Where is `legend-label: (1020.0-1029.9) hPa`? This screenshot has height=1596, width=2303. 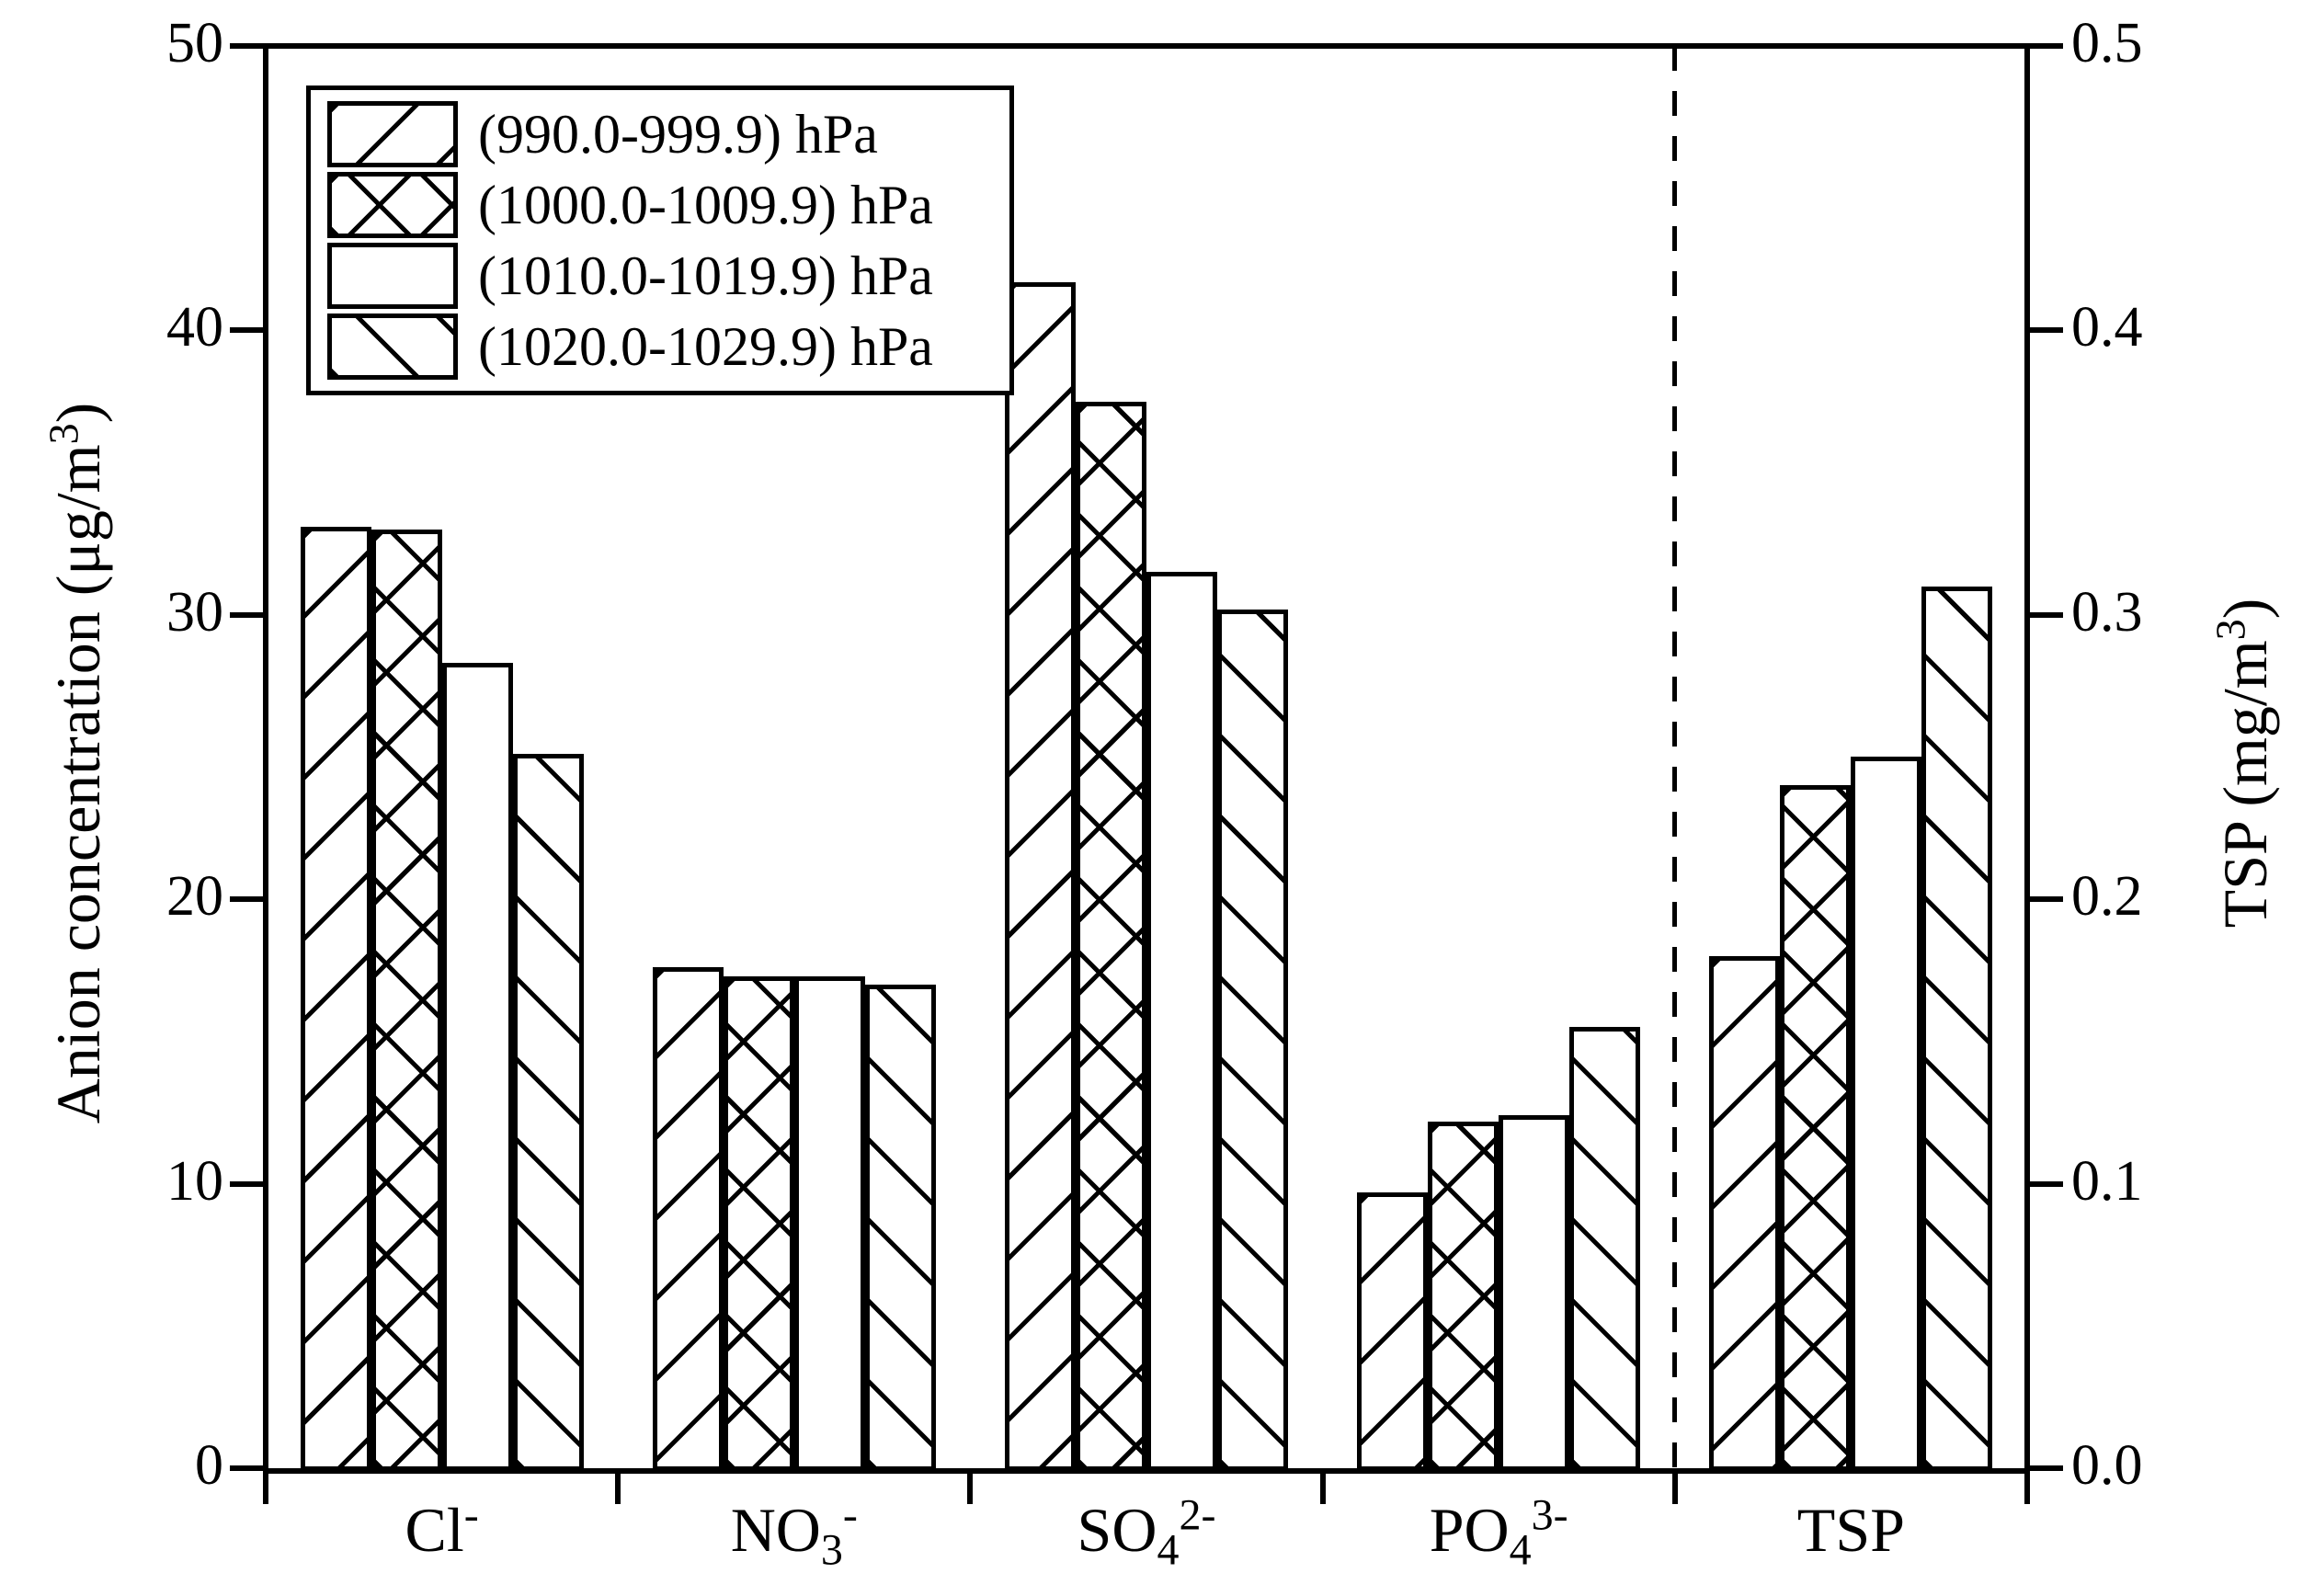 legend-label: (1020.0-1029.9) hPa is located at coordinates (705, 346).